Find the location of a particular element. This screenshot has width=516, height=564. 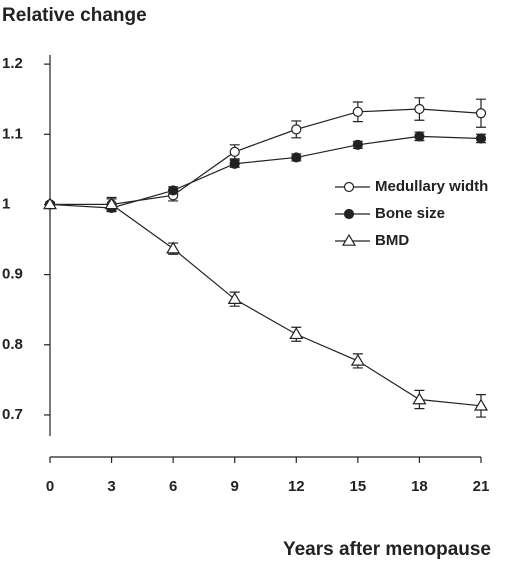

chart-title: Relative change is located at coordinates (74, 15).